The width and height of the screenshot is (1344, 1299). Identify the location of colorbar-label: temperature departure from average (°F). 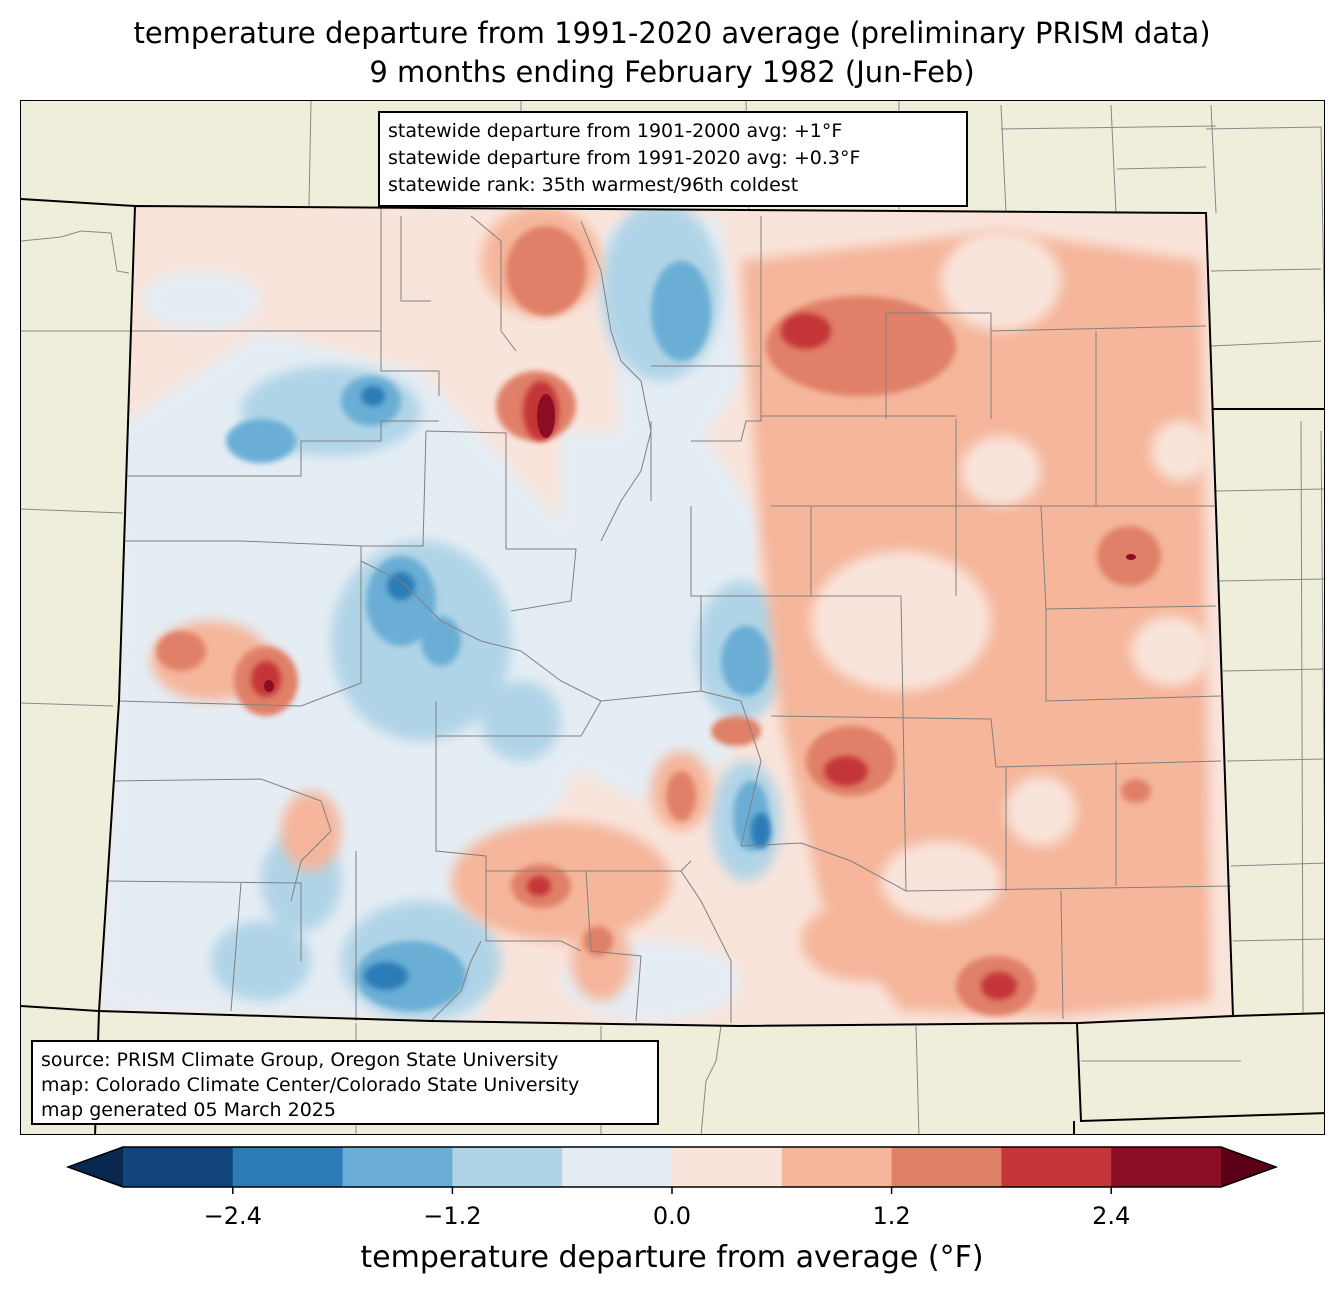
(672, 1257).